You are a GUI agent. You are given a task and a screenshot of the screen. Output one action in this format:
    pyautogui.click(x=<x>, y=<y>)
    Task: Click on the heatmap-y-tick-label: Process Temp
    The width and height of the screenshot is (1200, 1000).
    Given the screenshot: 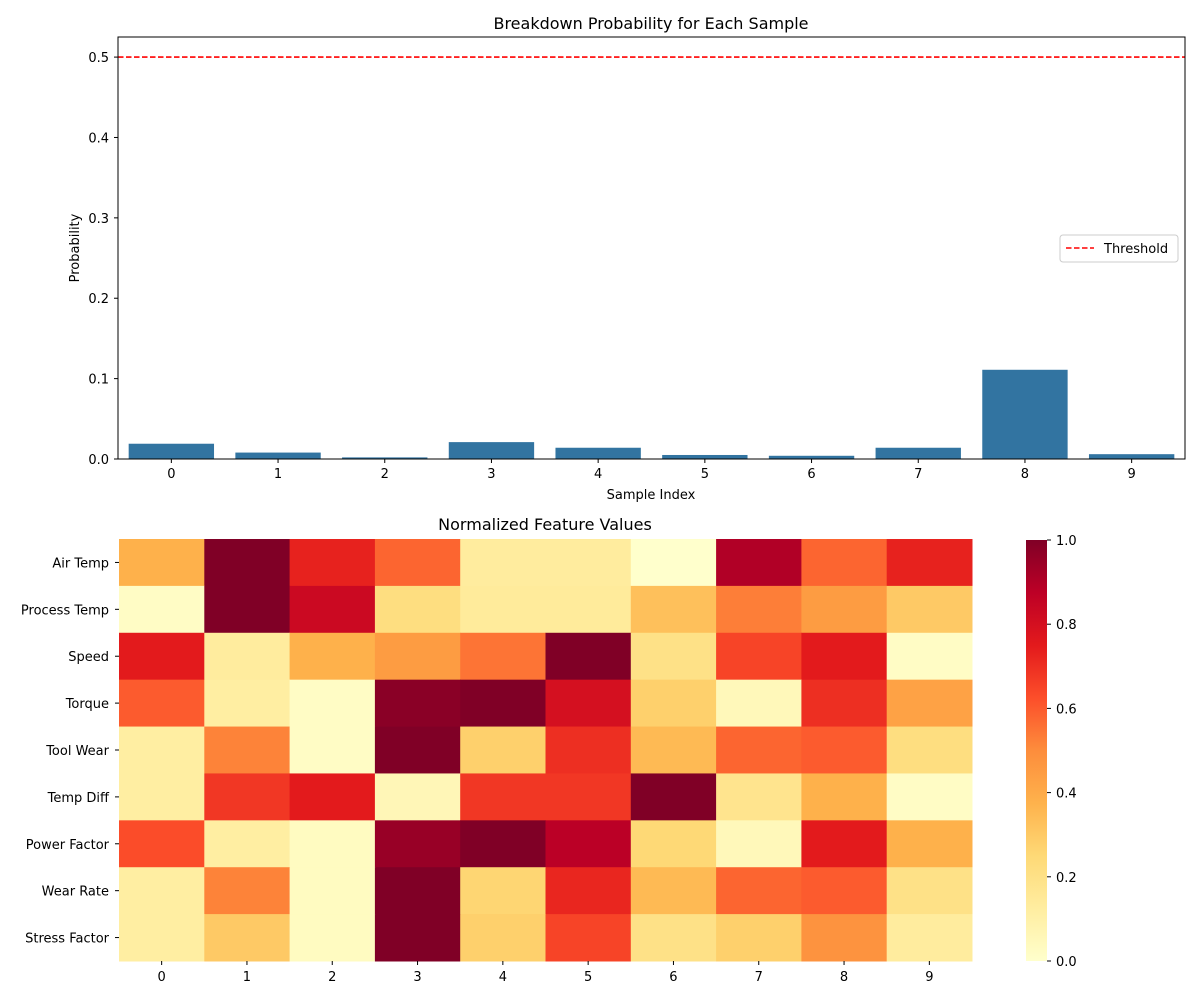 What is the action you would take?
    pyautogui.click(x=65, y=610)
    